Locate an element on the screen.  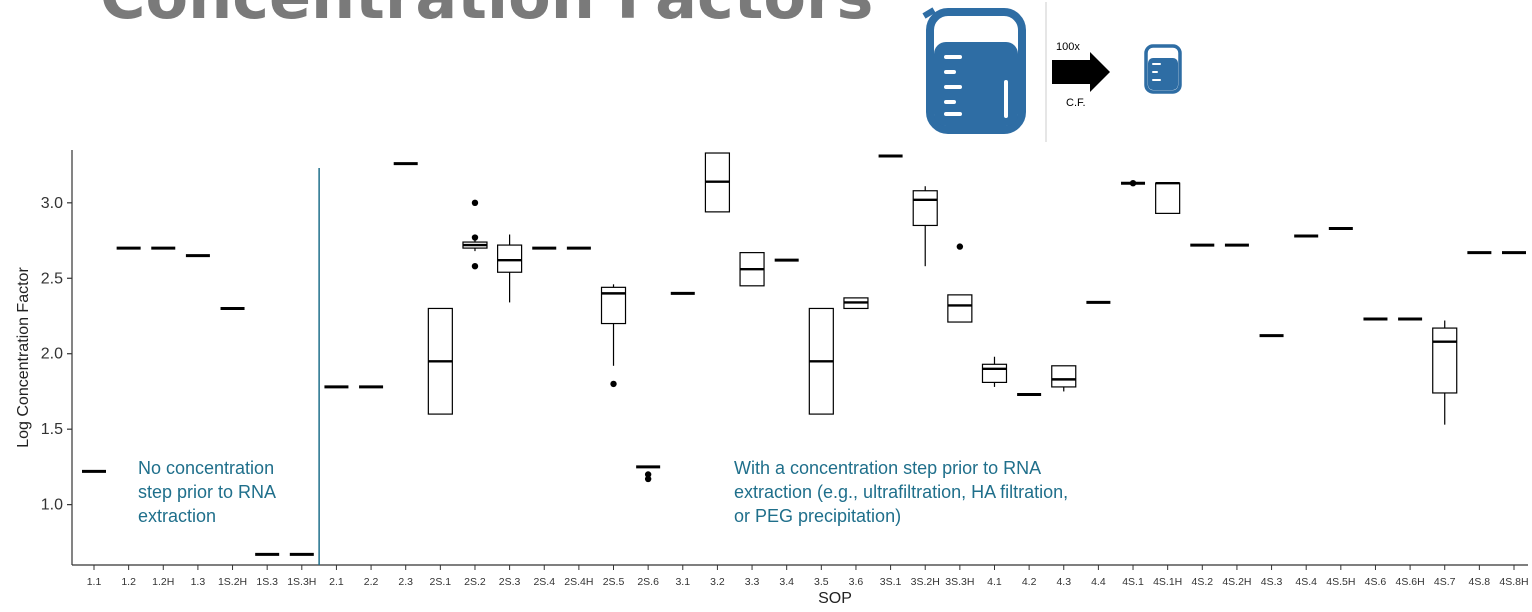
box-3S.2H is located at coordinates (925, 226).